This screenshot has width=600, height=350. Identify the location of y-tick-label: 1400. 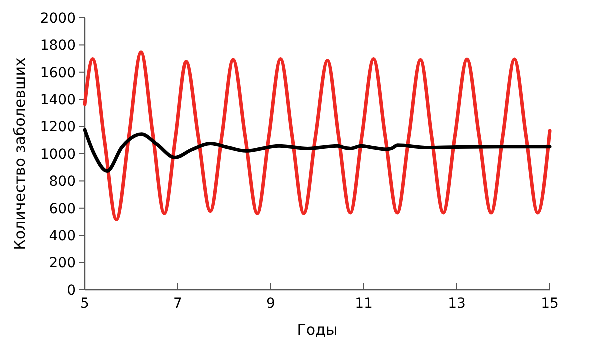
(58, 100).